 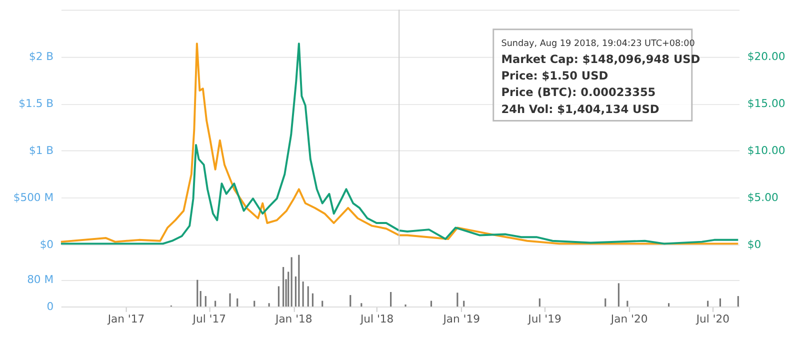 I want to click on annotation: 24h Vol: $1,404,134 USD, so click(x=580, y=109).